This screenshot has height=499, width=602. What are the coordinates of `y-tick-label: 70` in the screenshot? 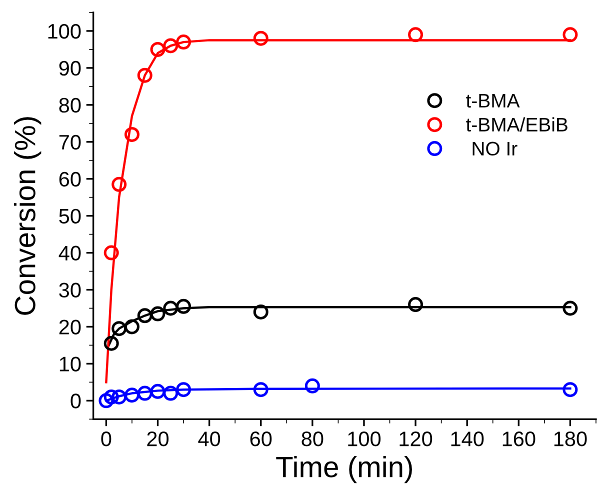 It's located at (70, 142).